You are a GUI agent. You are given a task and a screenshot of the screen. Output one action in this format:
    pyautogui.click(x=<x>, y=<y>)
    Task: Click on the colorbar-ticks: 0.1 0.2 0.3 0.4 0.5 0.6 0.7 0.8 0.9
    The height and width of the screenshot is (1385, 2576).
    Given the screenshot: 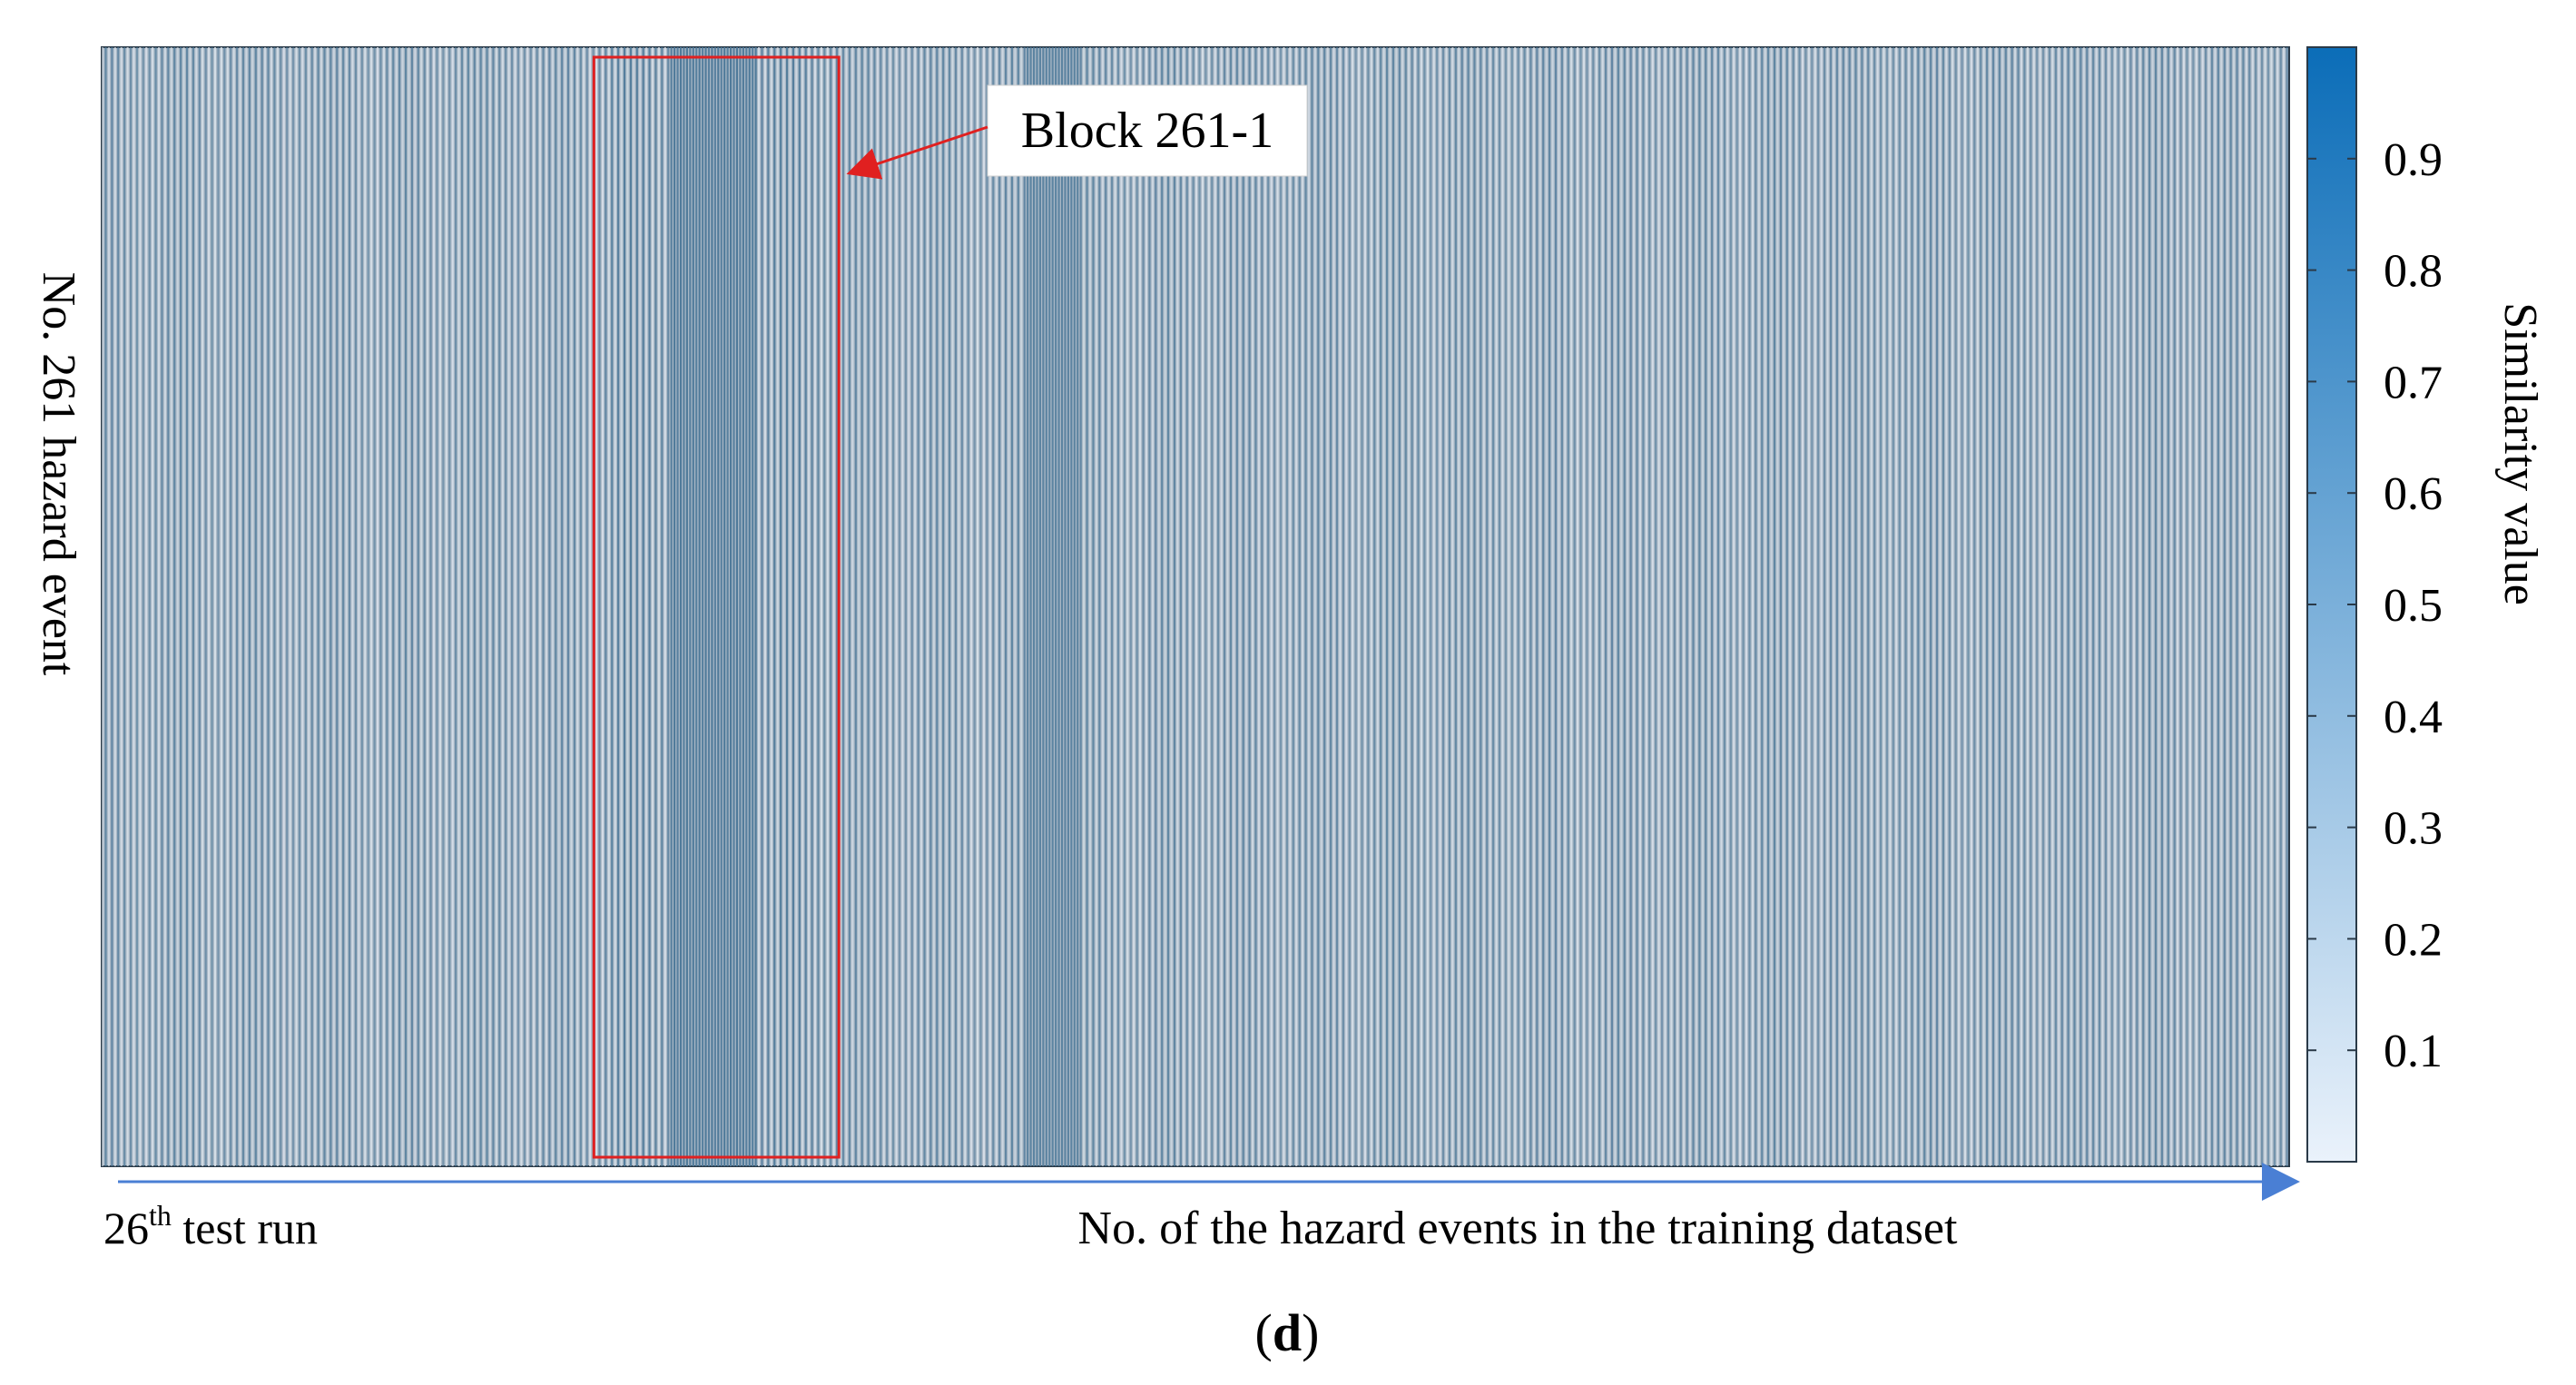 What is the action you would take?
    pyautogui.click(x=2375, y=605)
    